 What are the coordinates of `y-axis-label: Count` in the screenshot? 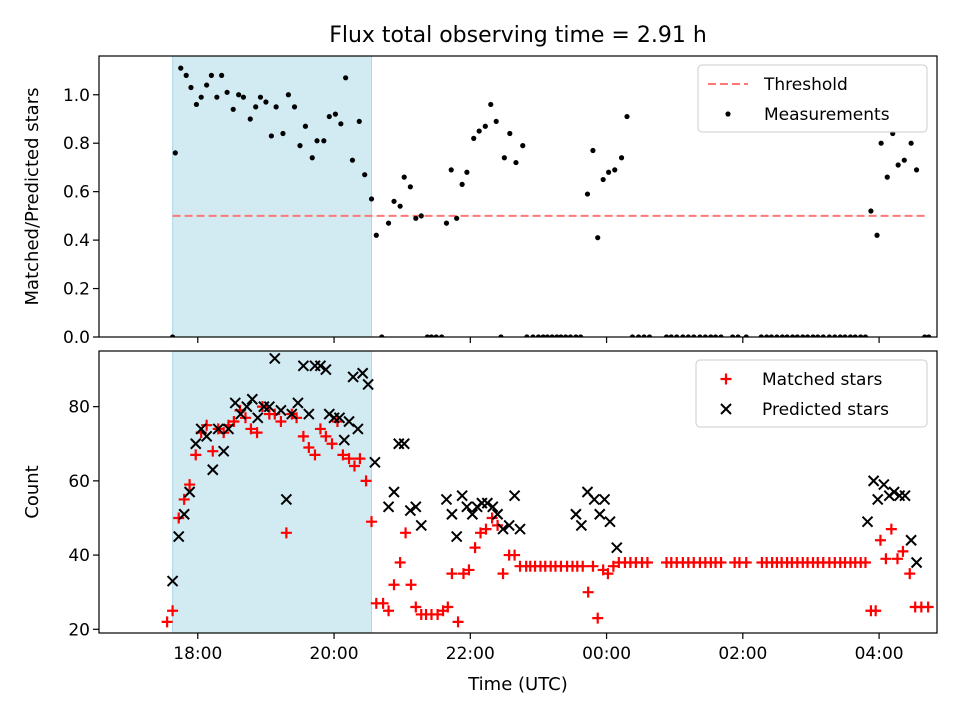 It's located at (32, 491).